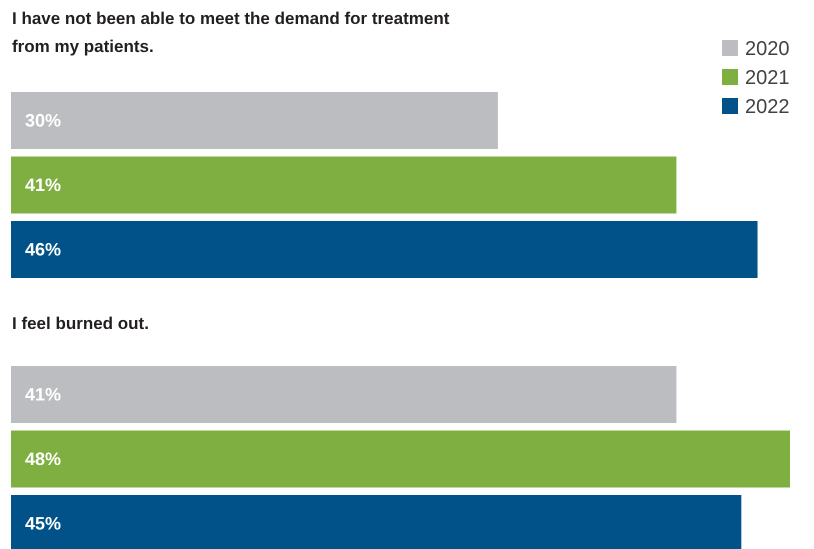 This screenshot has width=814, height=549. I want to click on data-label: 45%, so click(43, 524).